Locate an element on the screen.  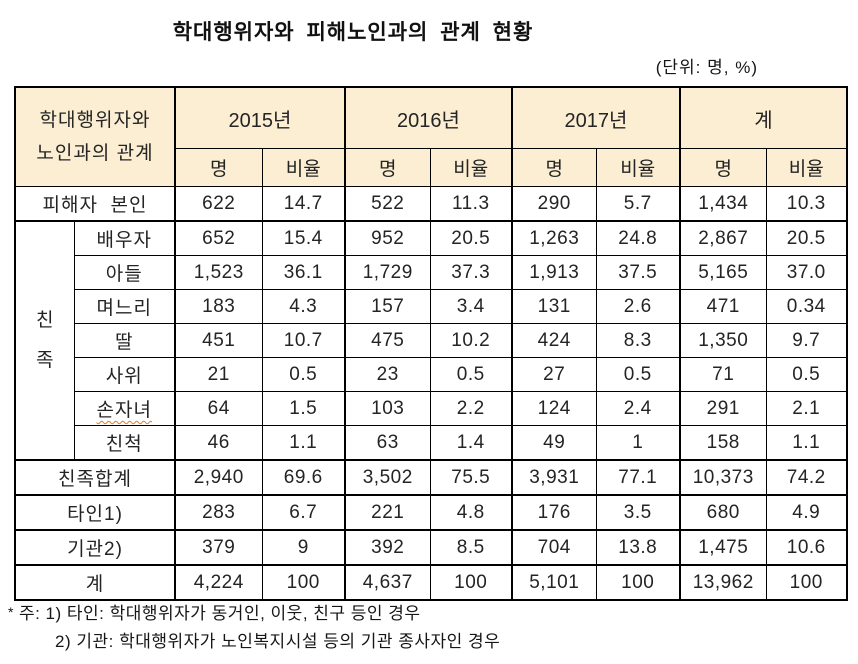
data-cell: 283 is located at coordinates (218, 512).